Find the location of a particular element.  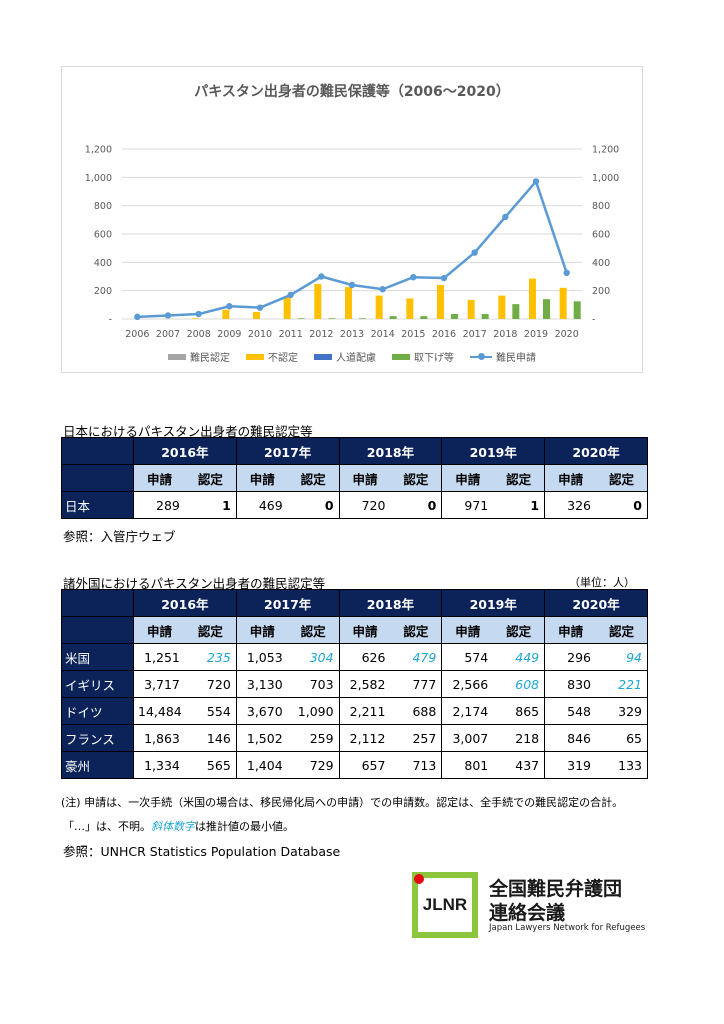

cell-recognitions: 133 is located at coordinates (622, 765).